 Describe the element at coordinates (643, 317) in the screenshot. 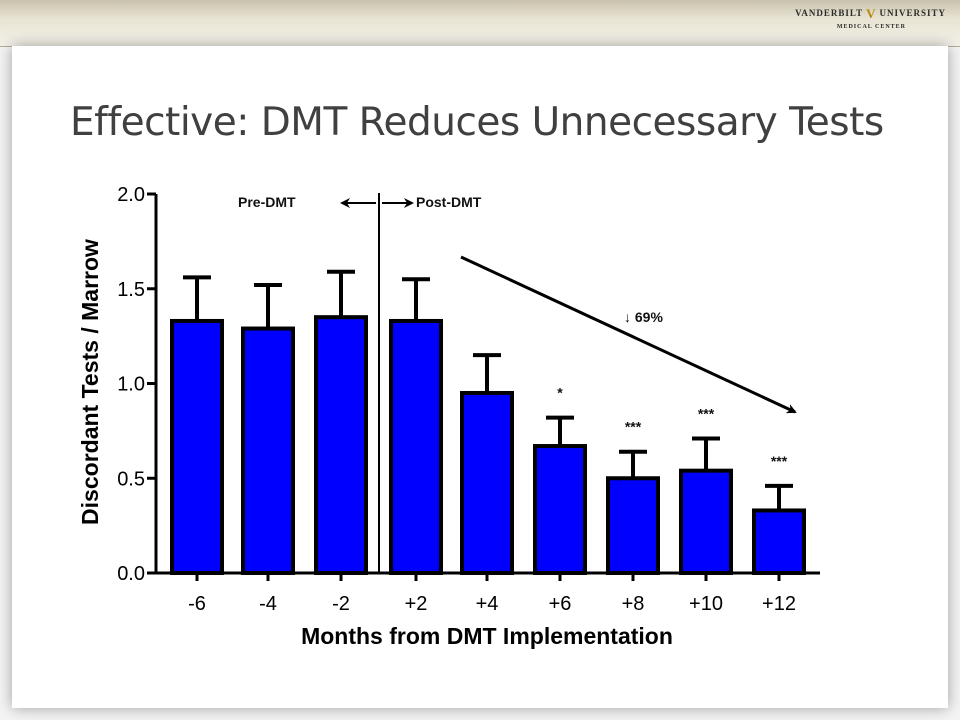

I see `trend-label: ↓ 69%` at that location.